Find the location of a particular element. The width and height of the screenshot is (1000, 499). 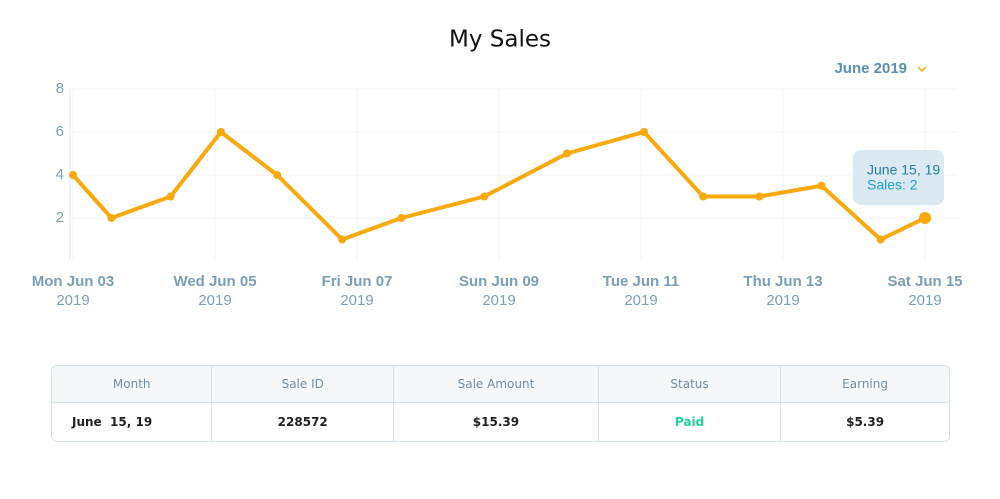

y-tick-label: 6 is located at coordinates (60, 131).